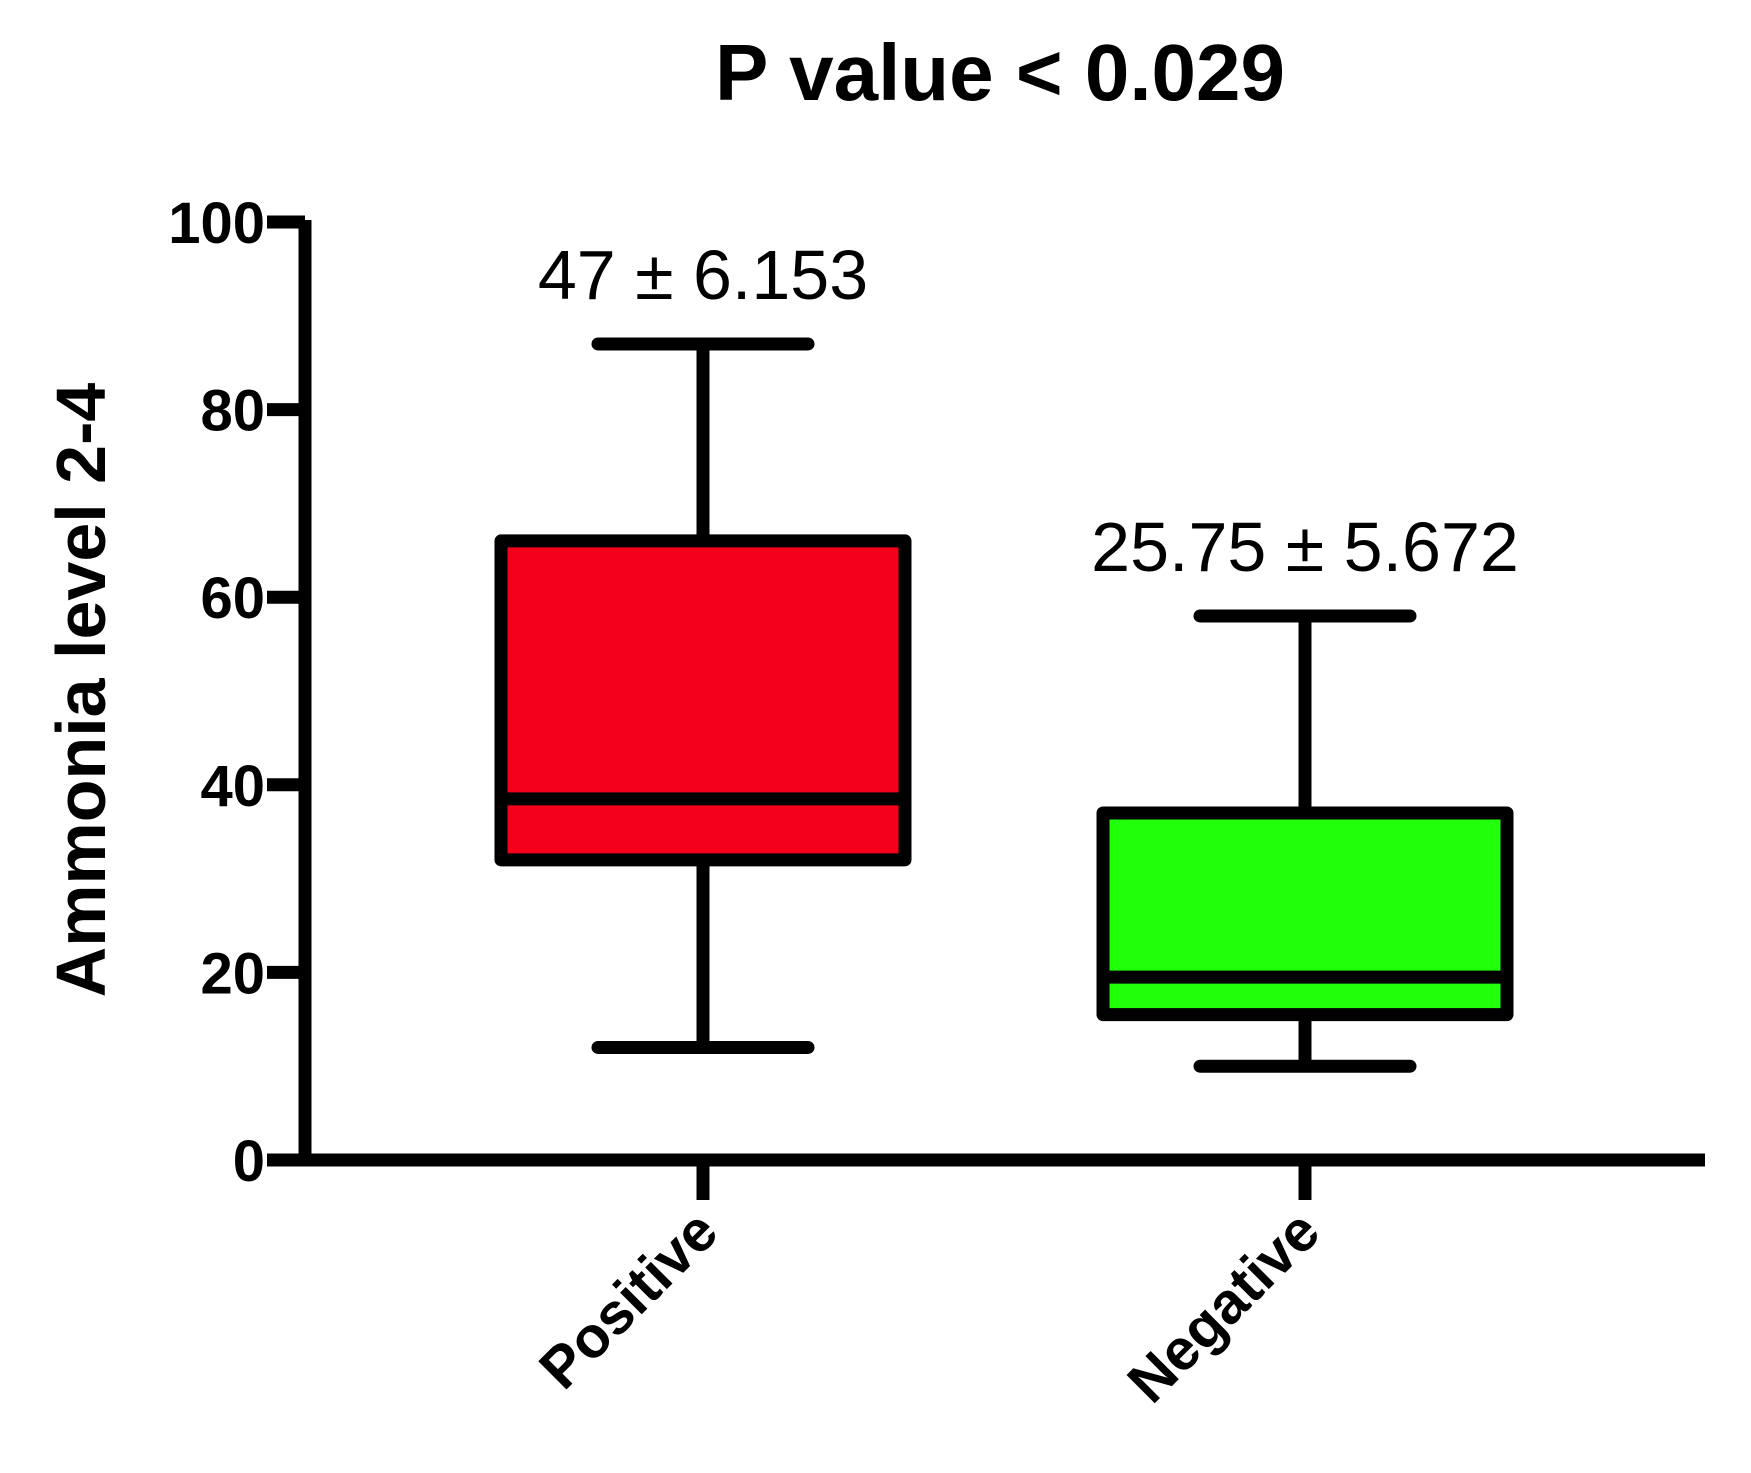 This screenshot has width=1751, height=1473. Describe the element at coordinates (232, 411) in the screenshot. I see `y-tick-label: 80` at that location.